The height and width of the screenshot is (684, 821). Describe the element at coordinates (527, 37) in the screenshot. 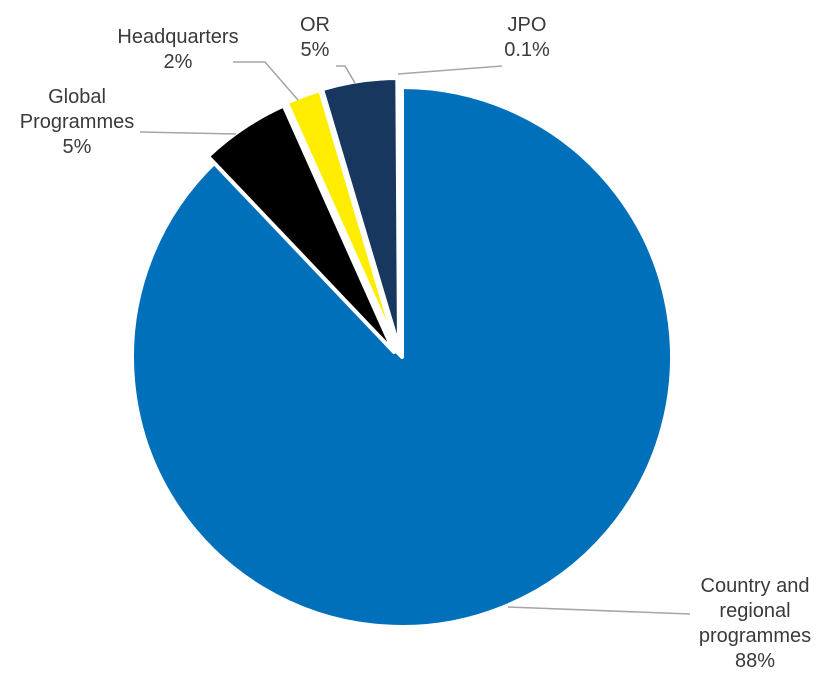

I see `slice-label-jpo: JPO 0.1%` at that location.